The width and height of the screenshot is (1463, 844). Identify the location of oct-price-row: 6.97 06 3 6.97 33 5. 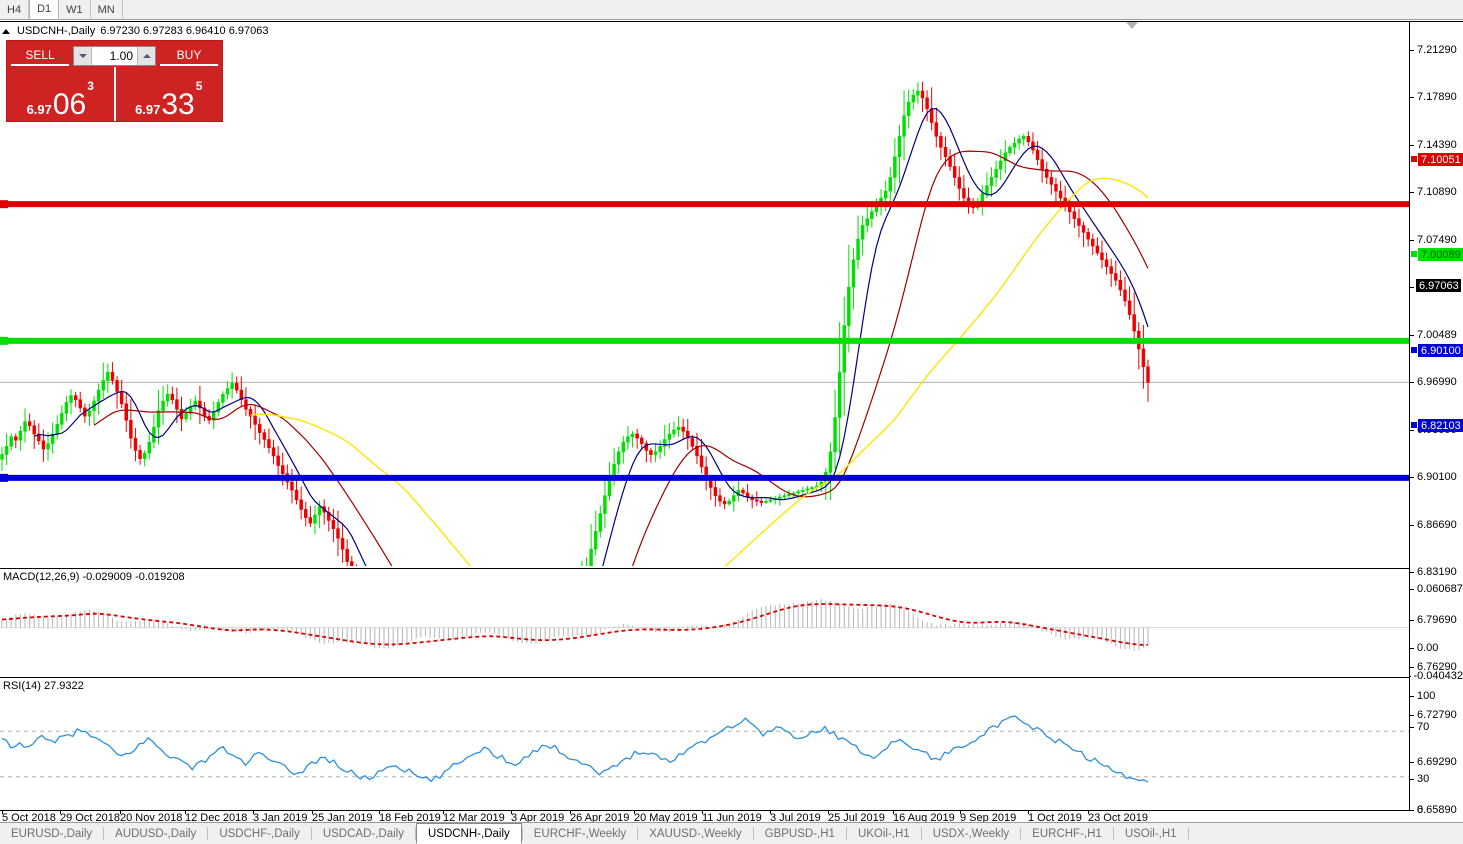
(114, 94).